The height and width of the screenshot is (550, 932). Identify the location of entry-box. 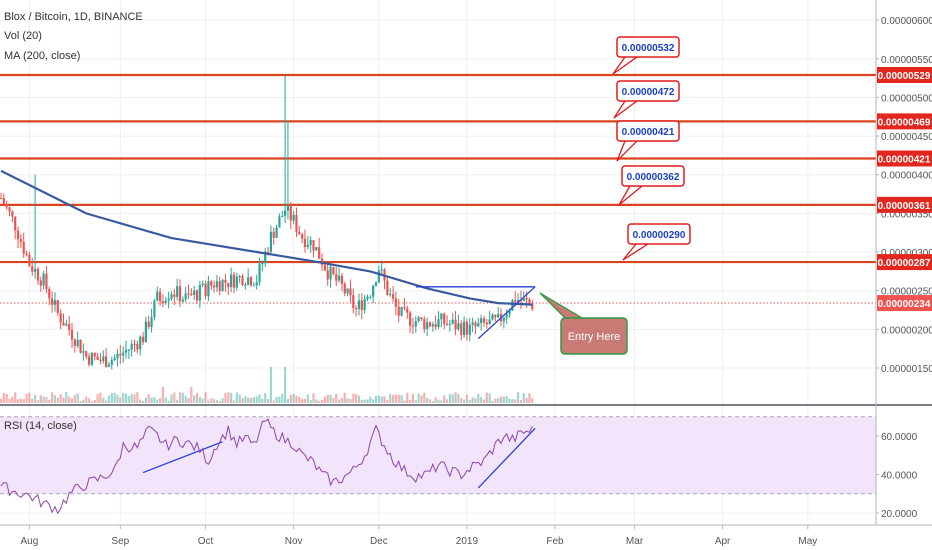
(594, 336).